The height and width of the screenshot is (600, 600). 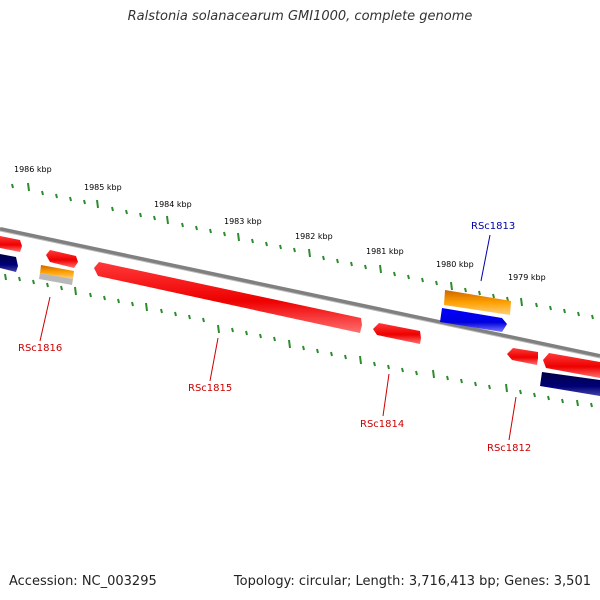 What do you see at coordinates (570, 384) in the screenshot?
I see `feature-navy-right` at bounding box center [570, 384].